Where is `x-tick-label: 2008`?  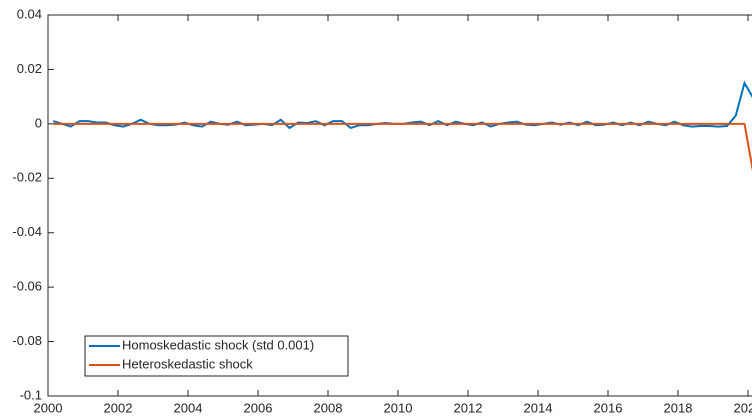 x-tick-label: 2008 is located at coordinates (328, 407).